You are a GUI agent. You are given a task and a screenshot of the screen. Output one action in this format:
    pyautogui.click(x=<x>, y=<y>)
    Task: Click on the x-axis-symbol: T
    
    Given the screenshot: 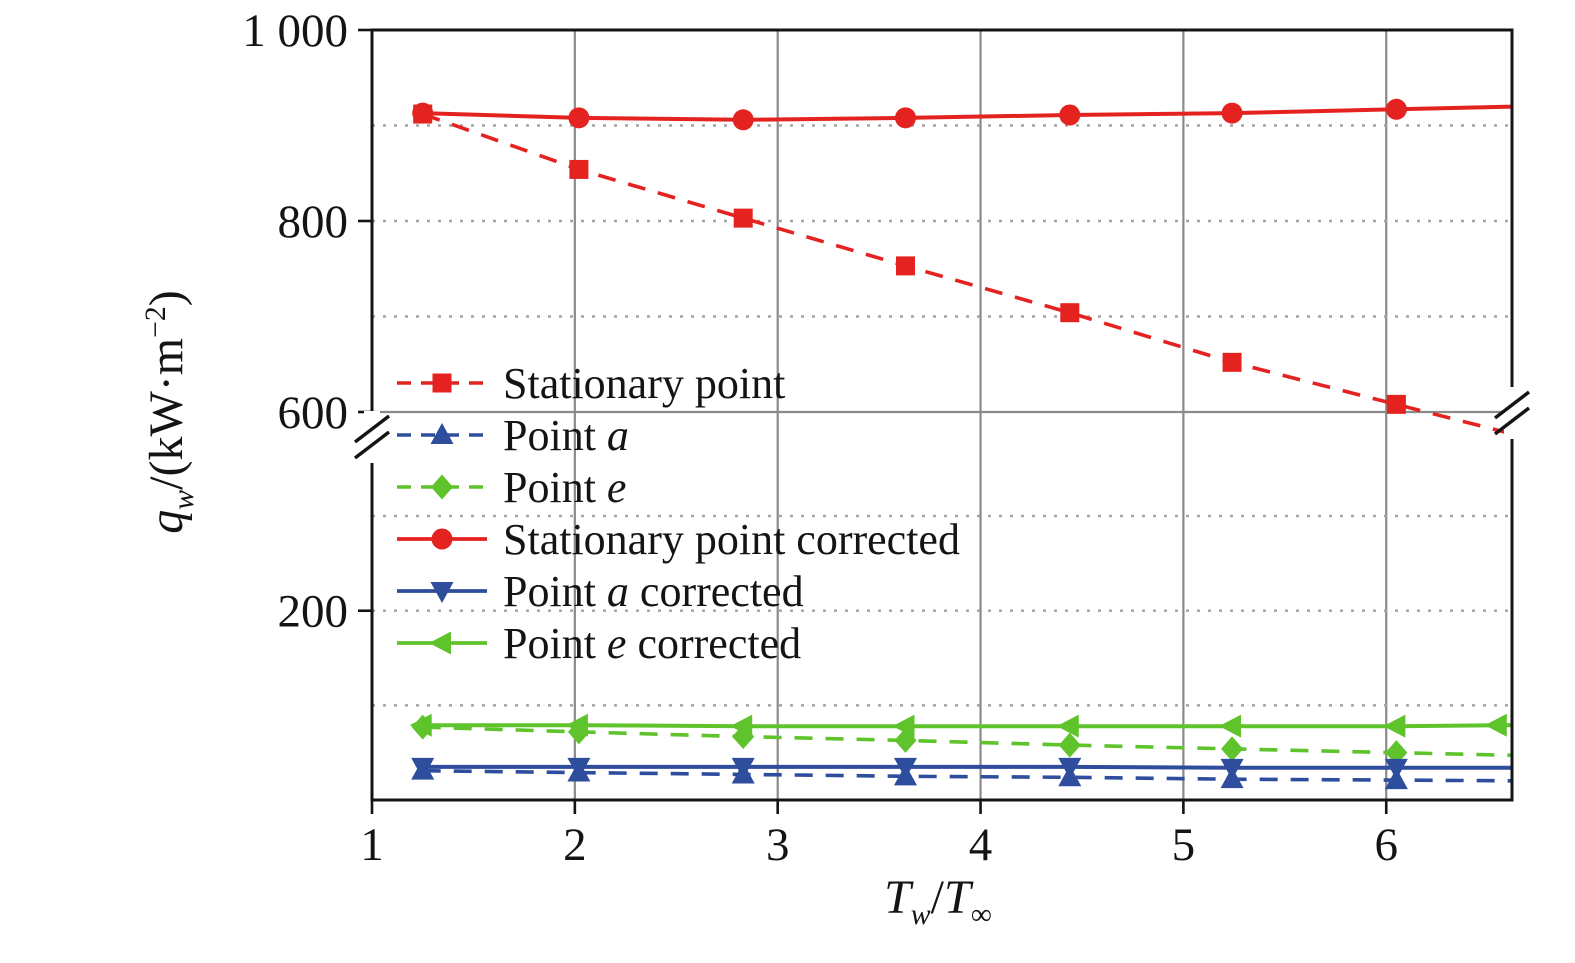 What is the action you would take?
    pyautogui.click(x=897, y=898)
    